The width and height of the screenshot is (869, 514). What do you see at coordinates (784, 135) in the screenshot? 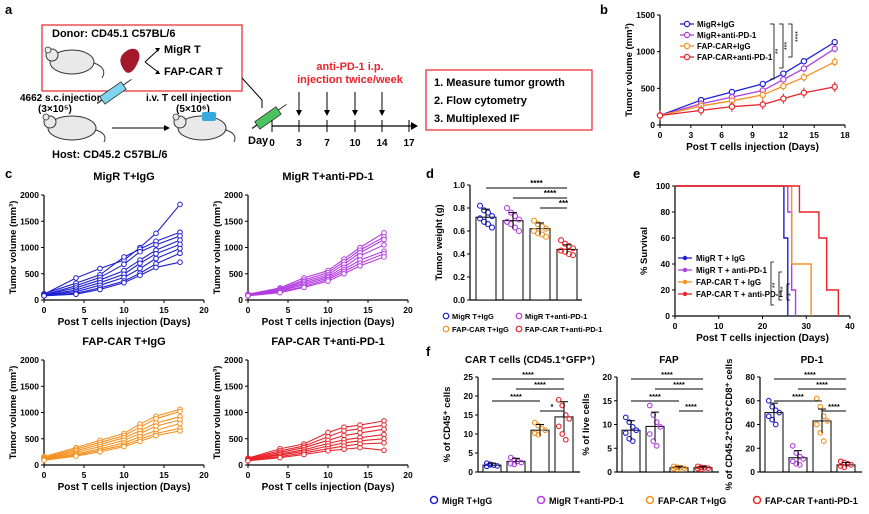
I see `x-tick-label: 12` at bounding box center [784, 135].